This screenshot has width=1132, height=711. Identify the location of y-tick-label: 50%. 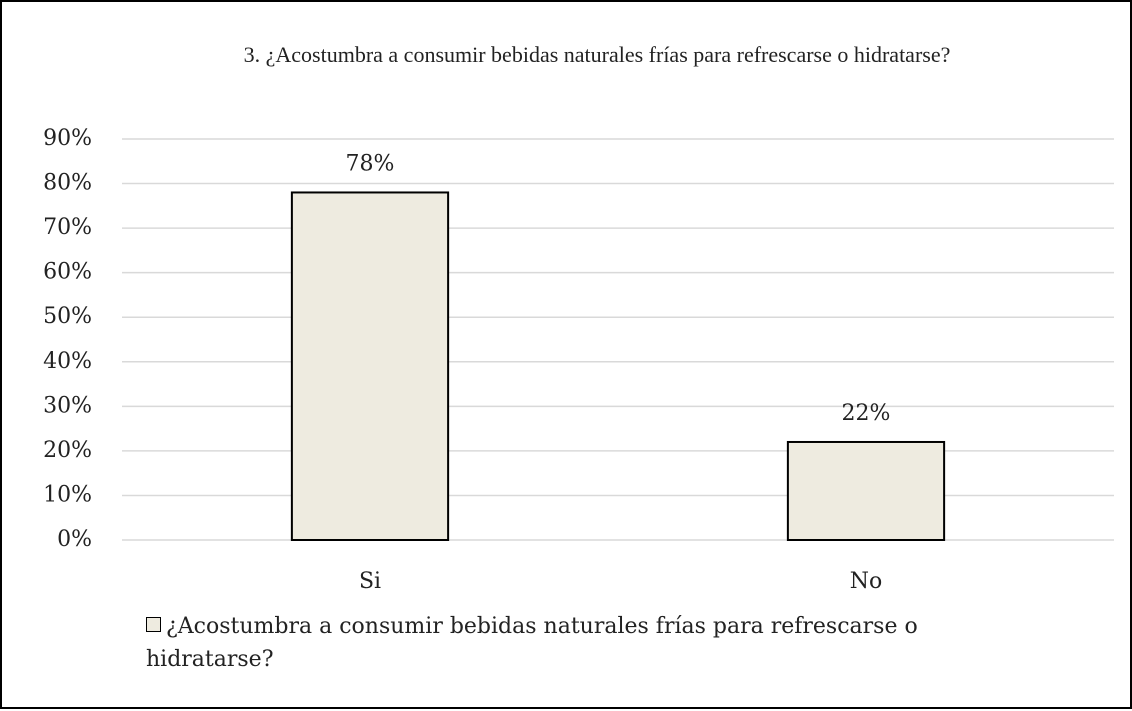
(67, 316).